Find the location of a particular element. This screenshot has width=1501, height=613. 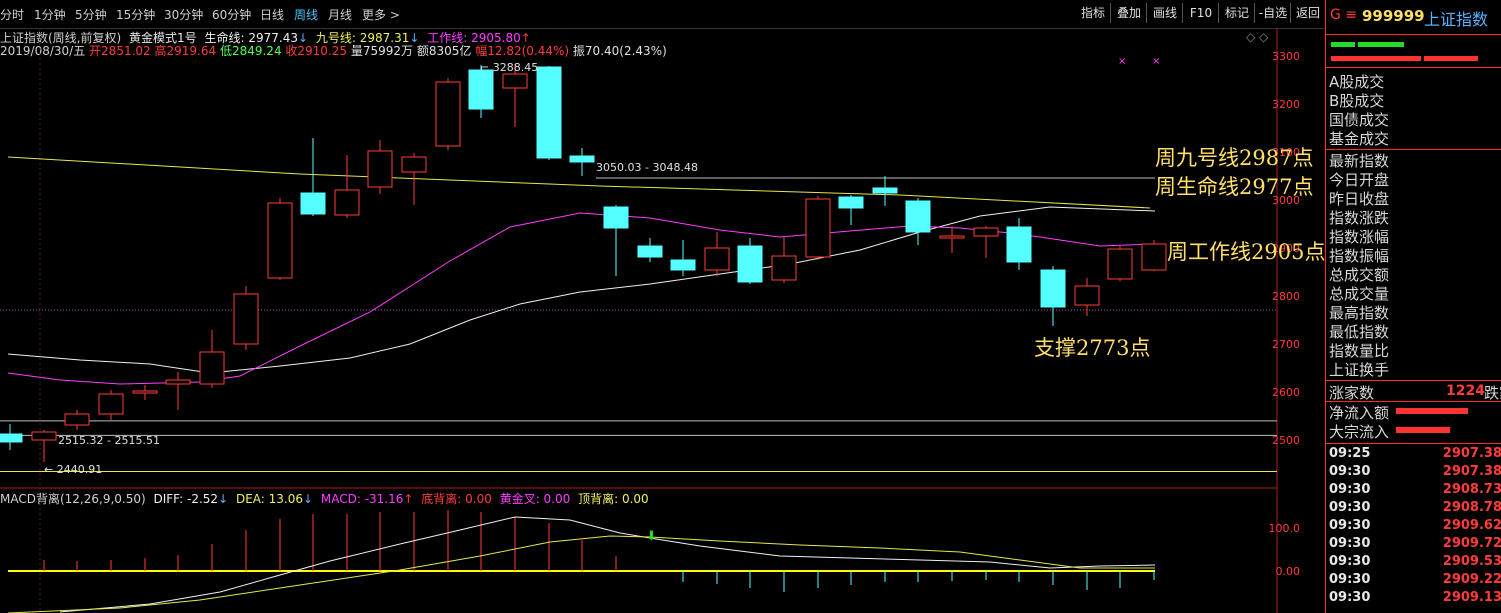

turnover-label: 上证换手 is located at coordinates (1359, 370).